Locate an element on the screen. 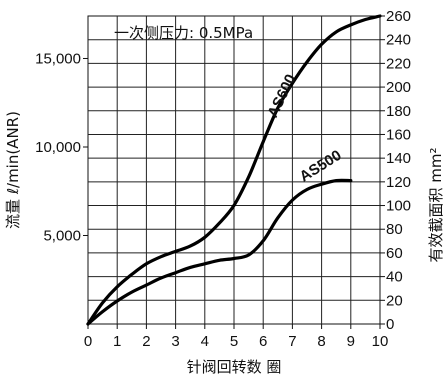 This screenshot has width=445, height=380. y-right-tick-label: 200 is located at coordinates (398, 87).